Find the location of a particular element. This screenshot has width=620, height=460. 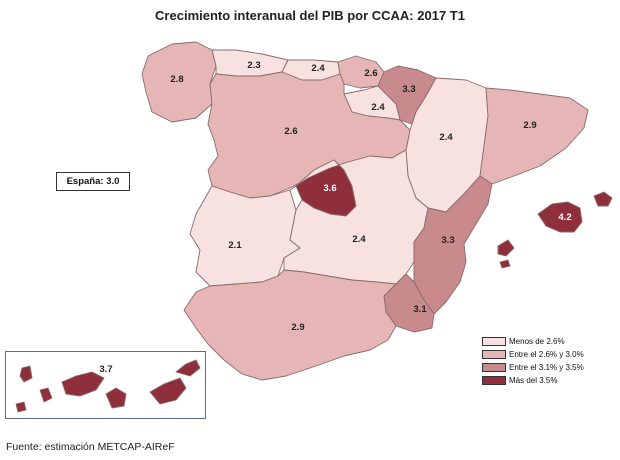

legend-item: Entre el 3.1% y 3.5% is located at coordinates (533, 367).